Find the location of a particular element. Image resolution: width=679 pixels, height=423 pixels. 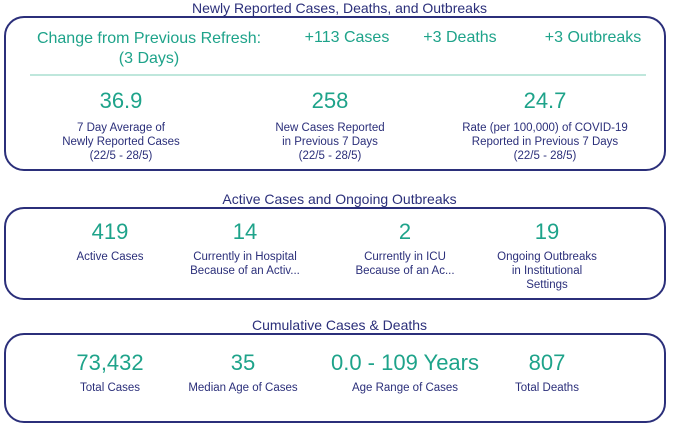

stat-total-deaths: 807 Total Deaths is located at coordinates (547, 372).